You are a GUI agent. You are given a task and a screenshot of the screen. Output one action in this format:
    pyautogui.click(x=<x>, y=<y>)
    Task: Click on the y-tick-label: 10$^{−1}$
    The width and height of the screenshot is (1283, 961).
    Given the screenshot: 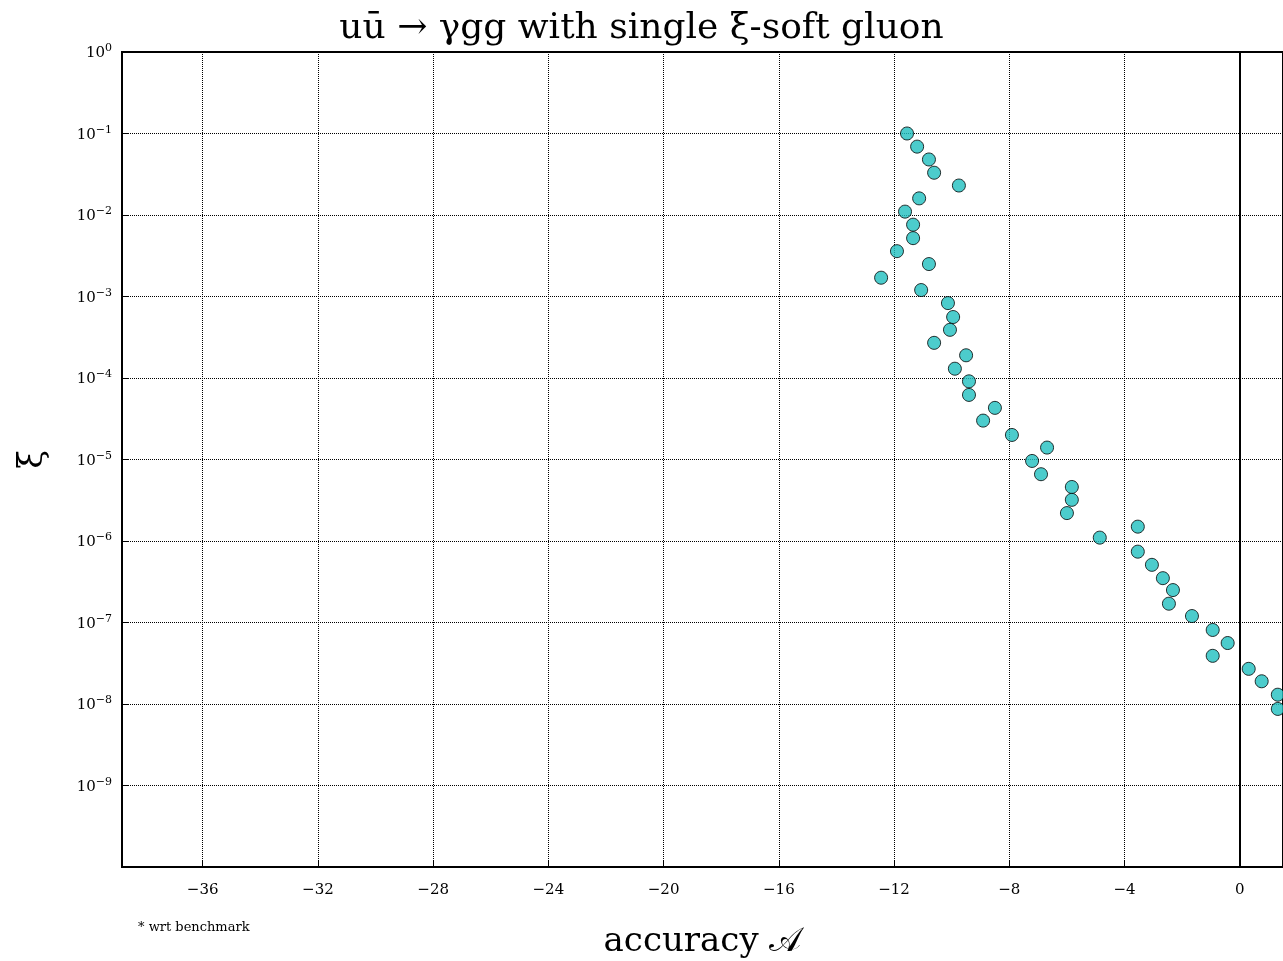 What is the action you would take?
    pyautogui.click(x=94, y=132)
    